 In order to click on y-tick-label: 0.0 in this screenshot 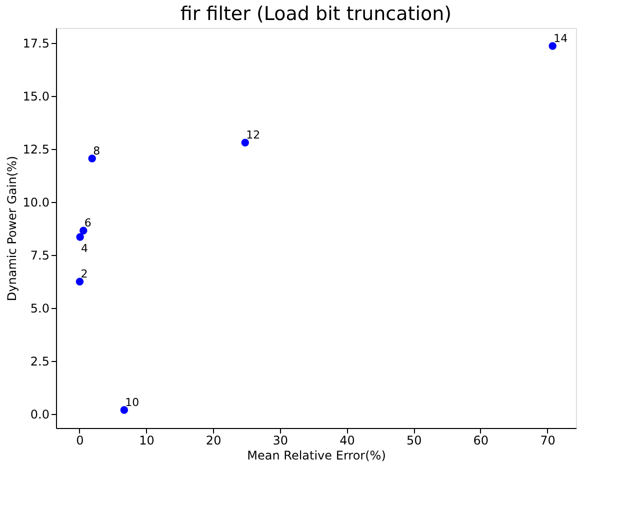, I will do `click(40, 415)`.